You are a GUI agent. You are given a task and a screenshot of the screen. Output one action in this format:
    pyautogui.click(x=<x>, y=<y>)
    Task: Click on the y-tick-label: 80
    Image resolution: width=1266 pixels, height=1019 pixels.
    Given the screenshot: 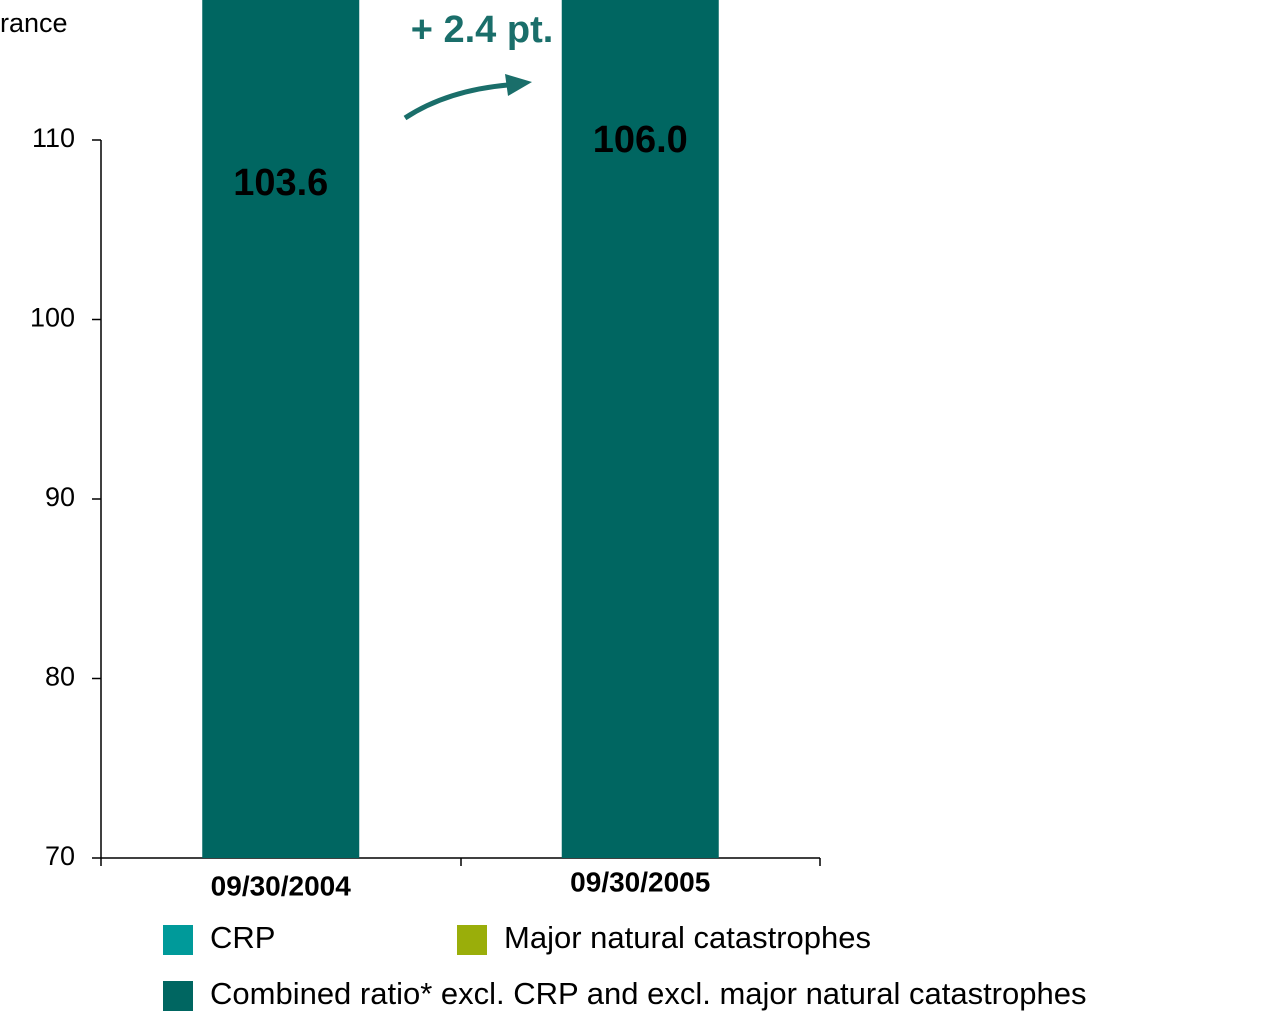 What is the action you would take?
    pyautogui.click(x=60, y=677)
    